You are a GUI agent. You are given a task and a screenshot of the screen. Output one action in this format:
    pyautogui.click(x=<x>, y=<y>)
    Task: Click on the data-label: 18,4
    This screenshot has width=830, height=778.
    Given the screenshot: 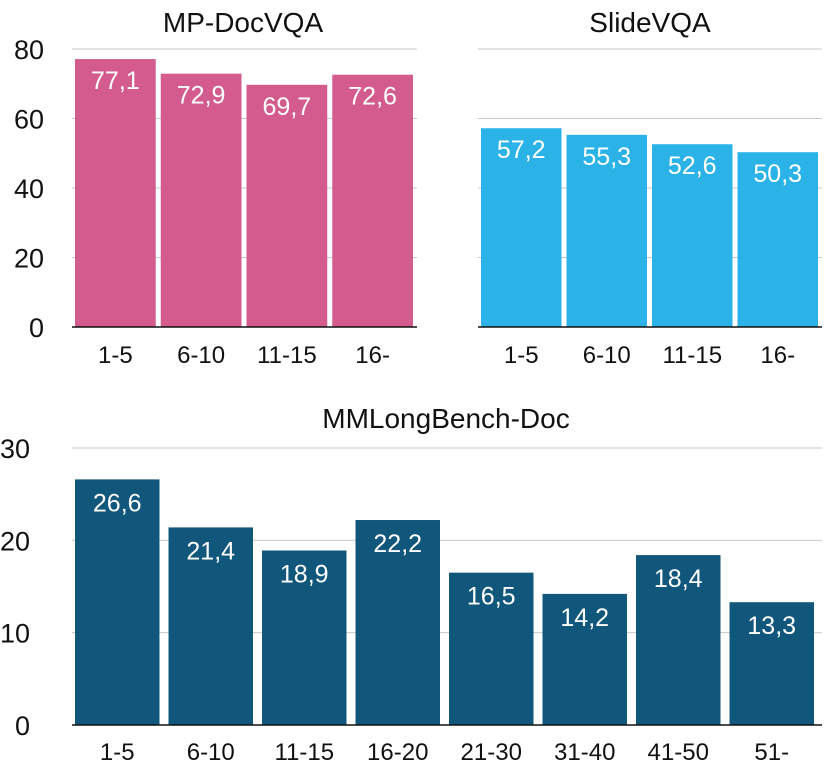 What is the action you would take?
    pyautogui.click(x=678, y=579)
    